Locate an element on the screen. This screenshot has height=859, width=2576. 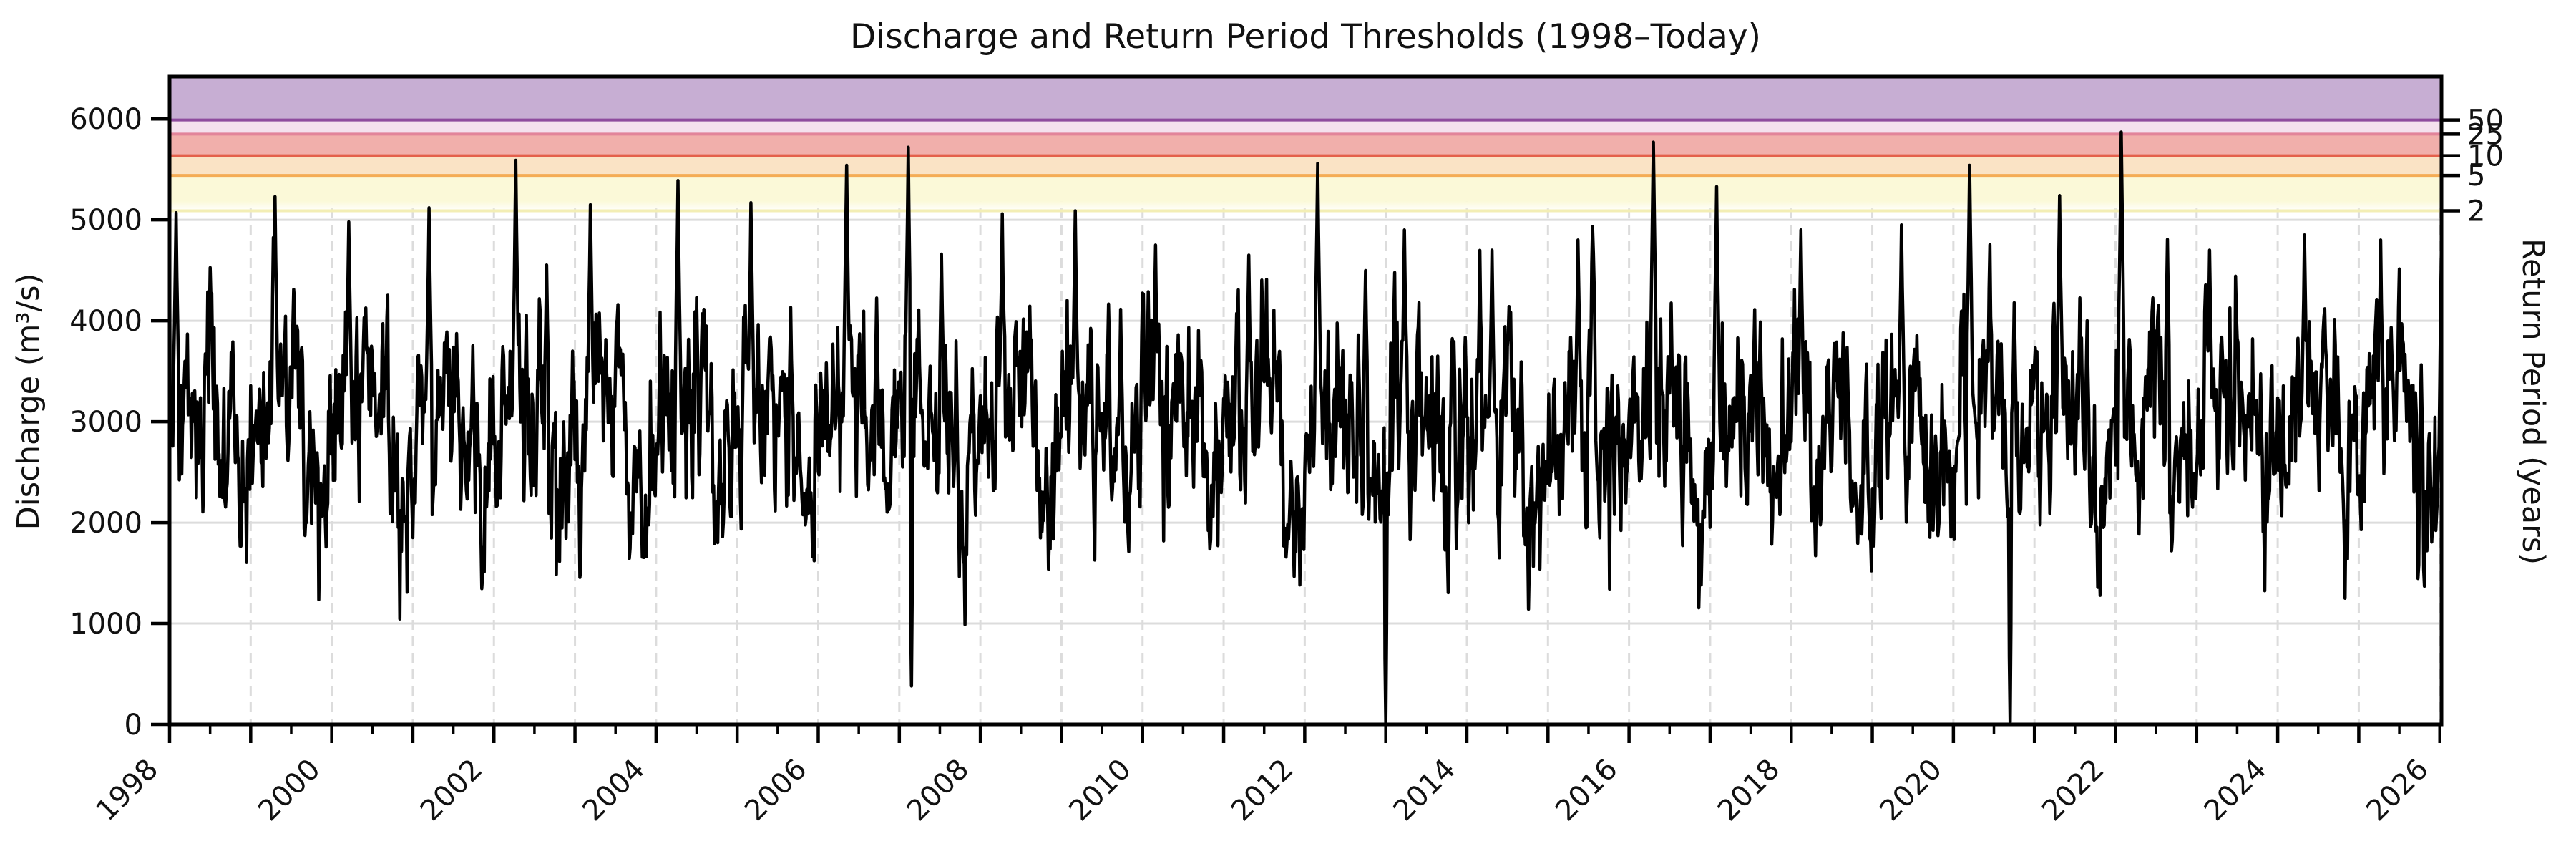
y-tick-label-left: 1000 is located at coordinates (105, 624).